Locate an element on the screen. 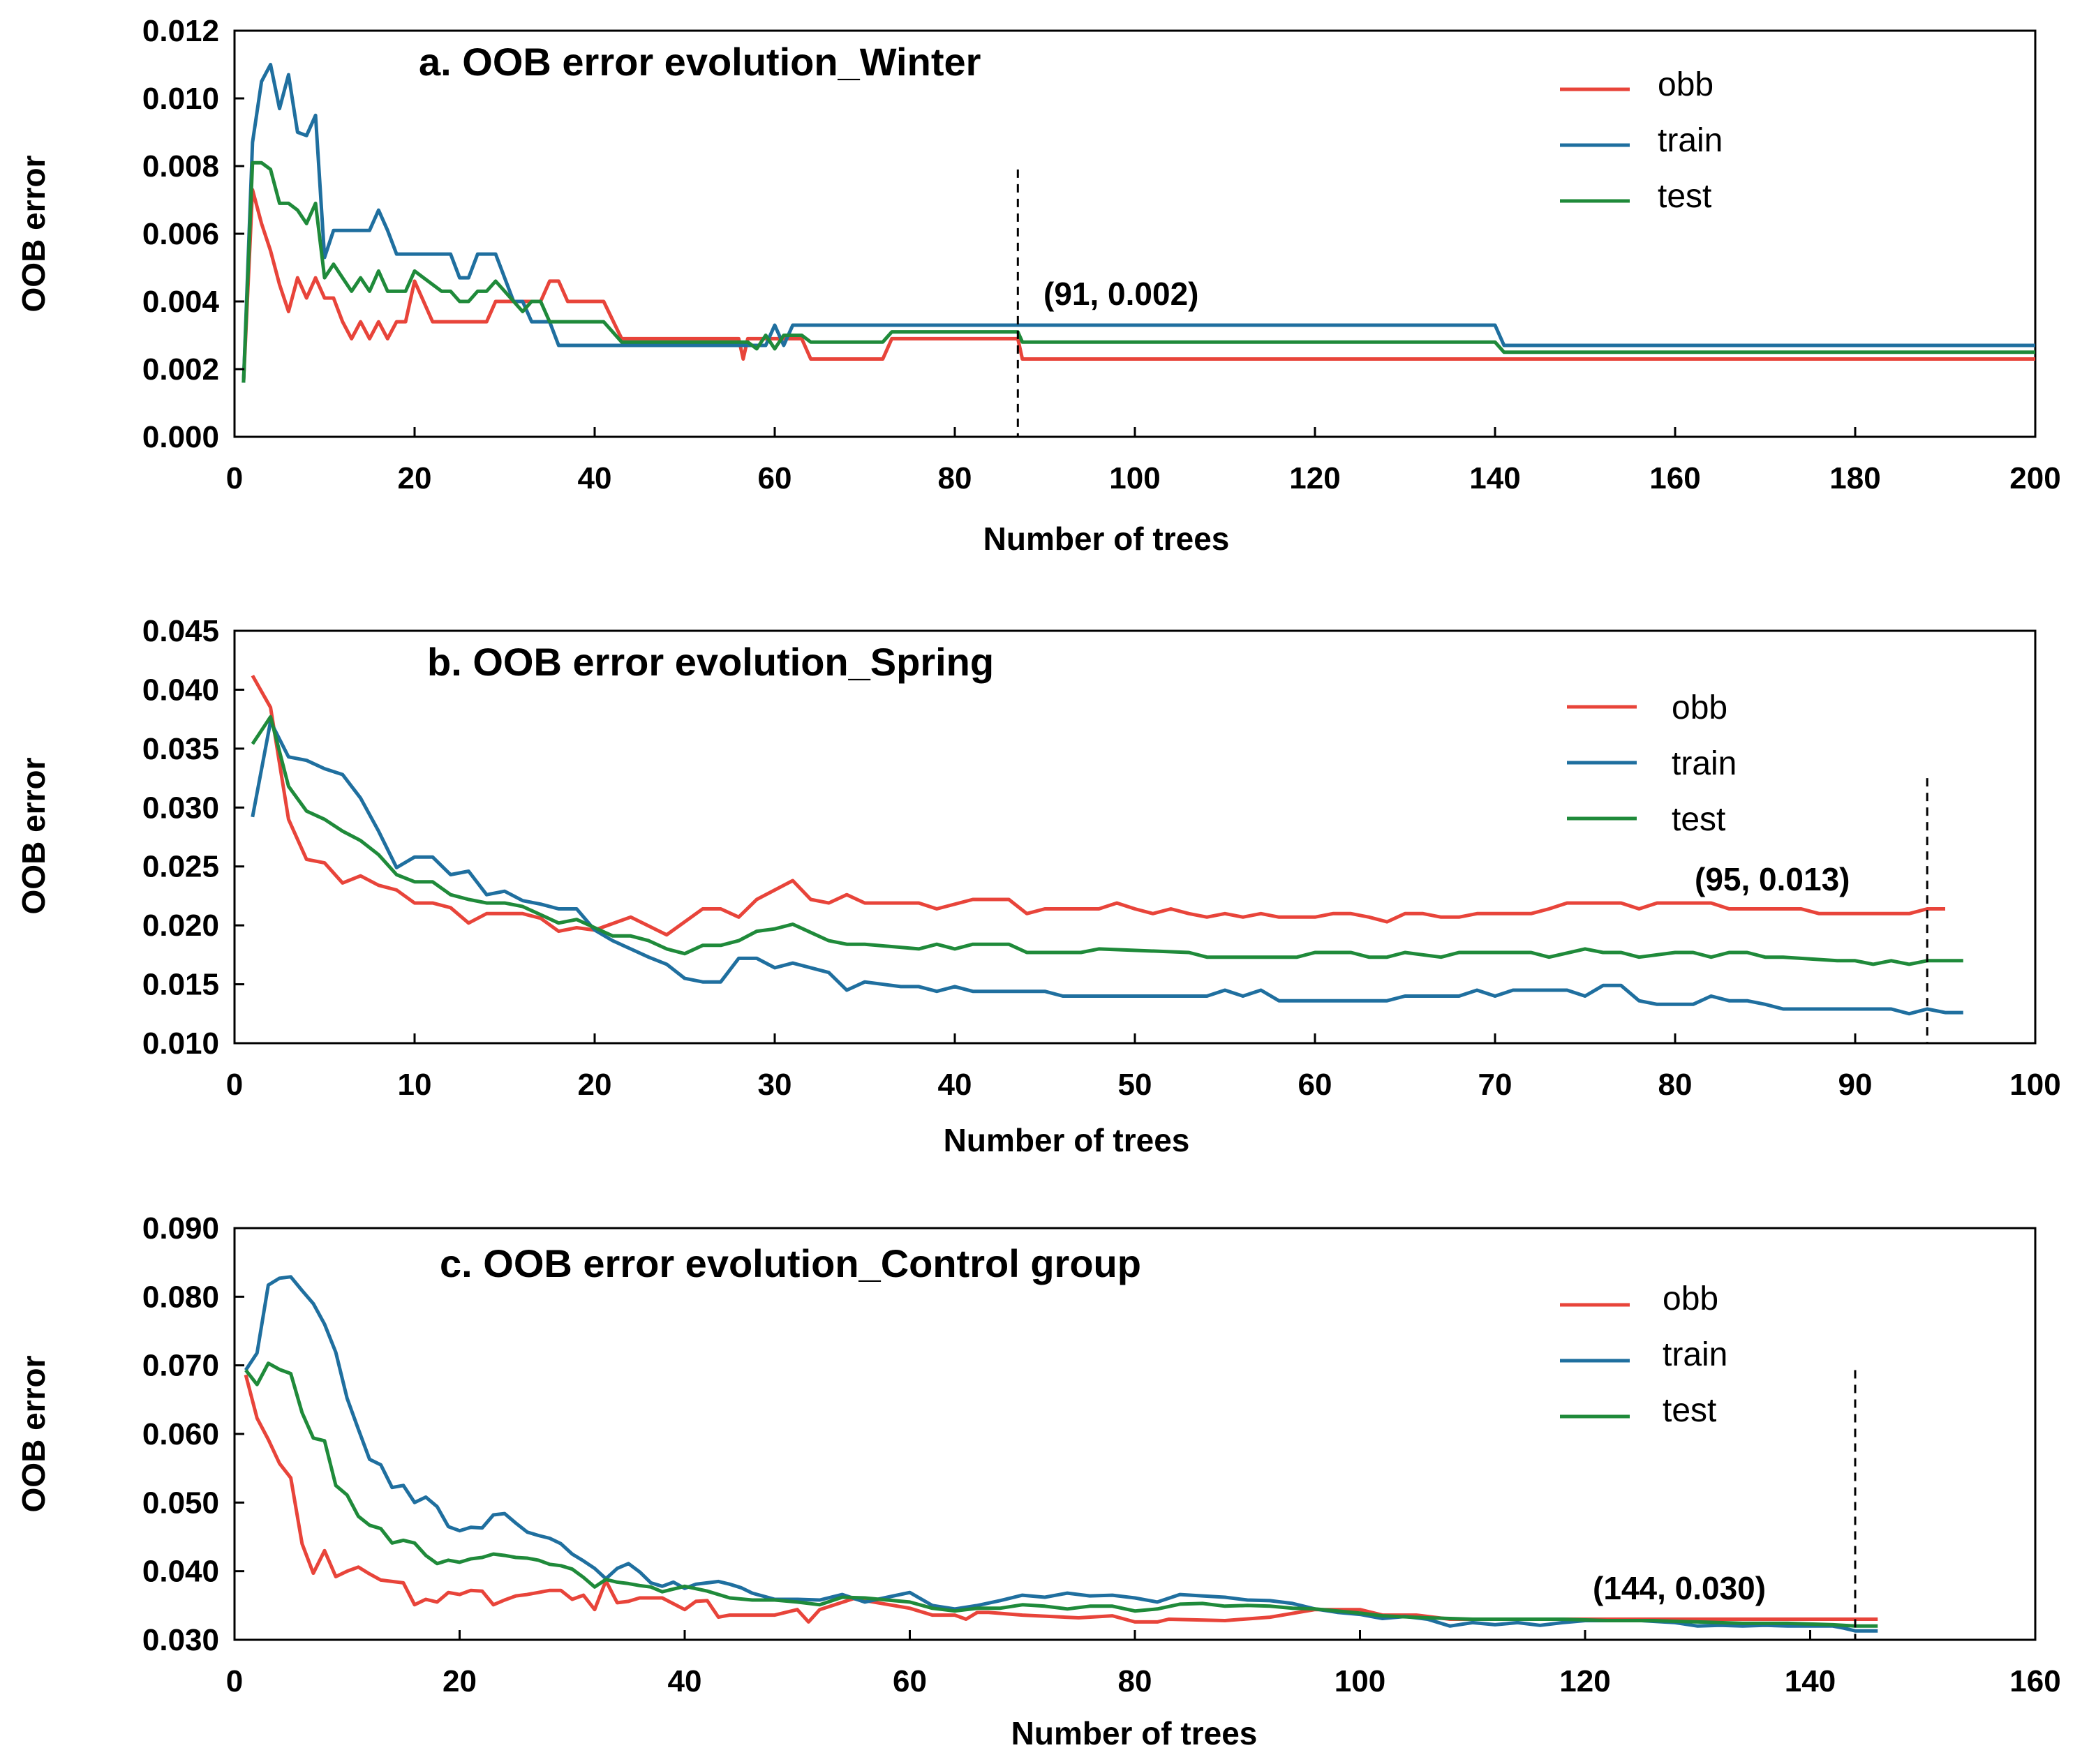 The image size is (2089, 1764). x-tick-label: 70 is located at coordinates (1495, 1085).